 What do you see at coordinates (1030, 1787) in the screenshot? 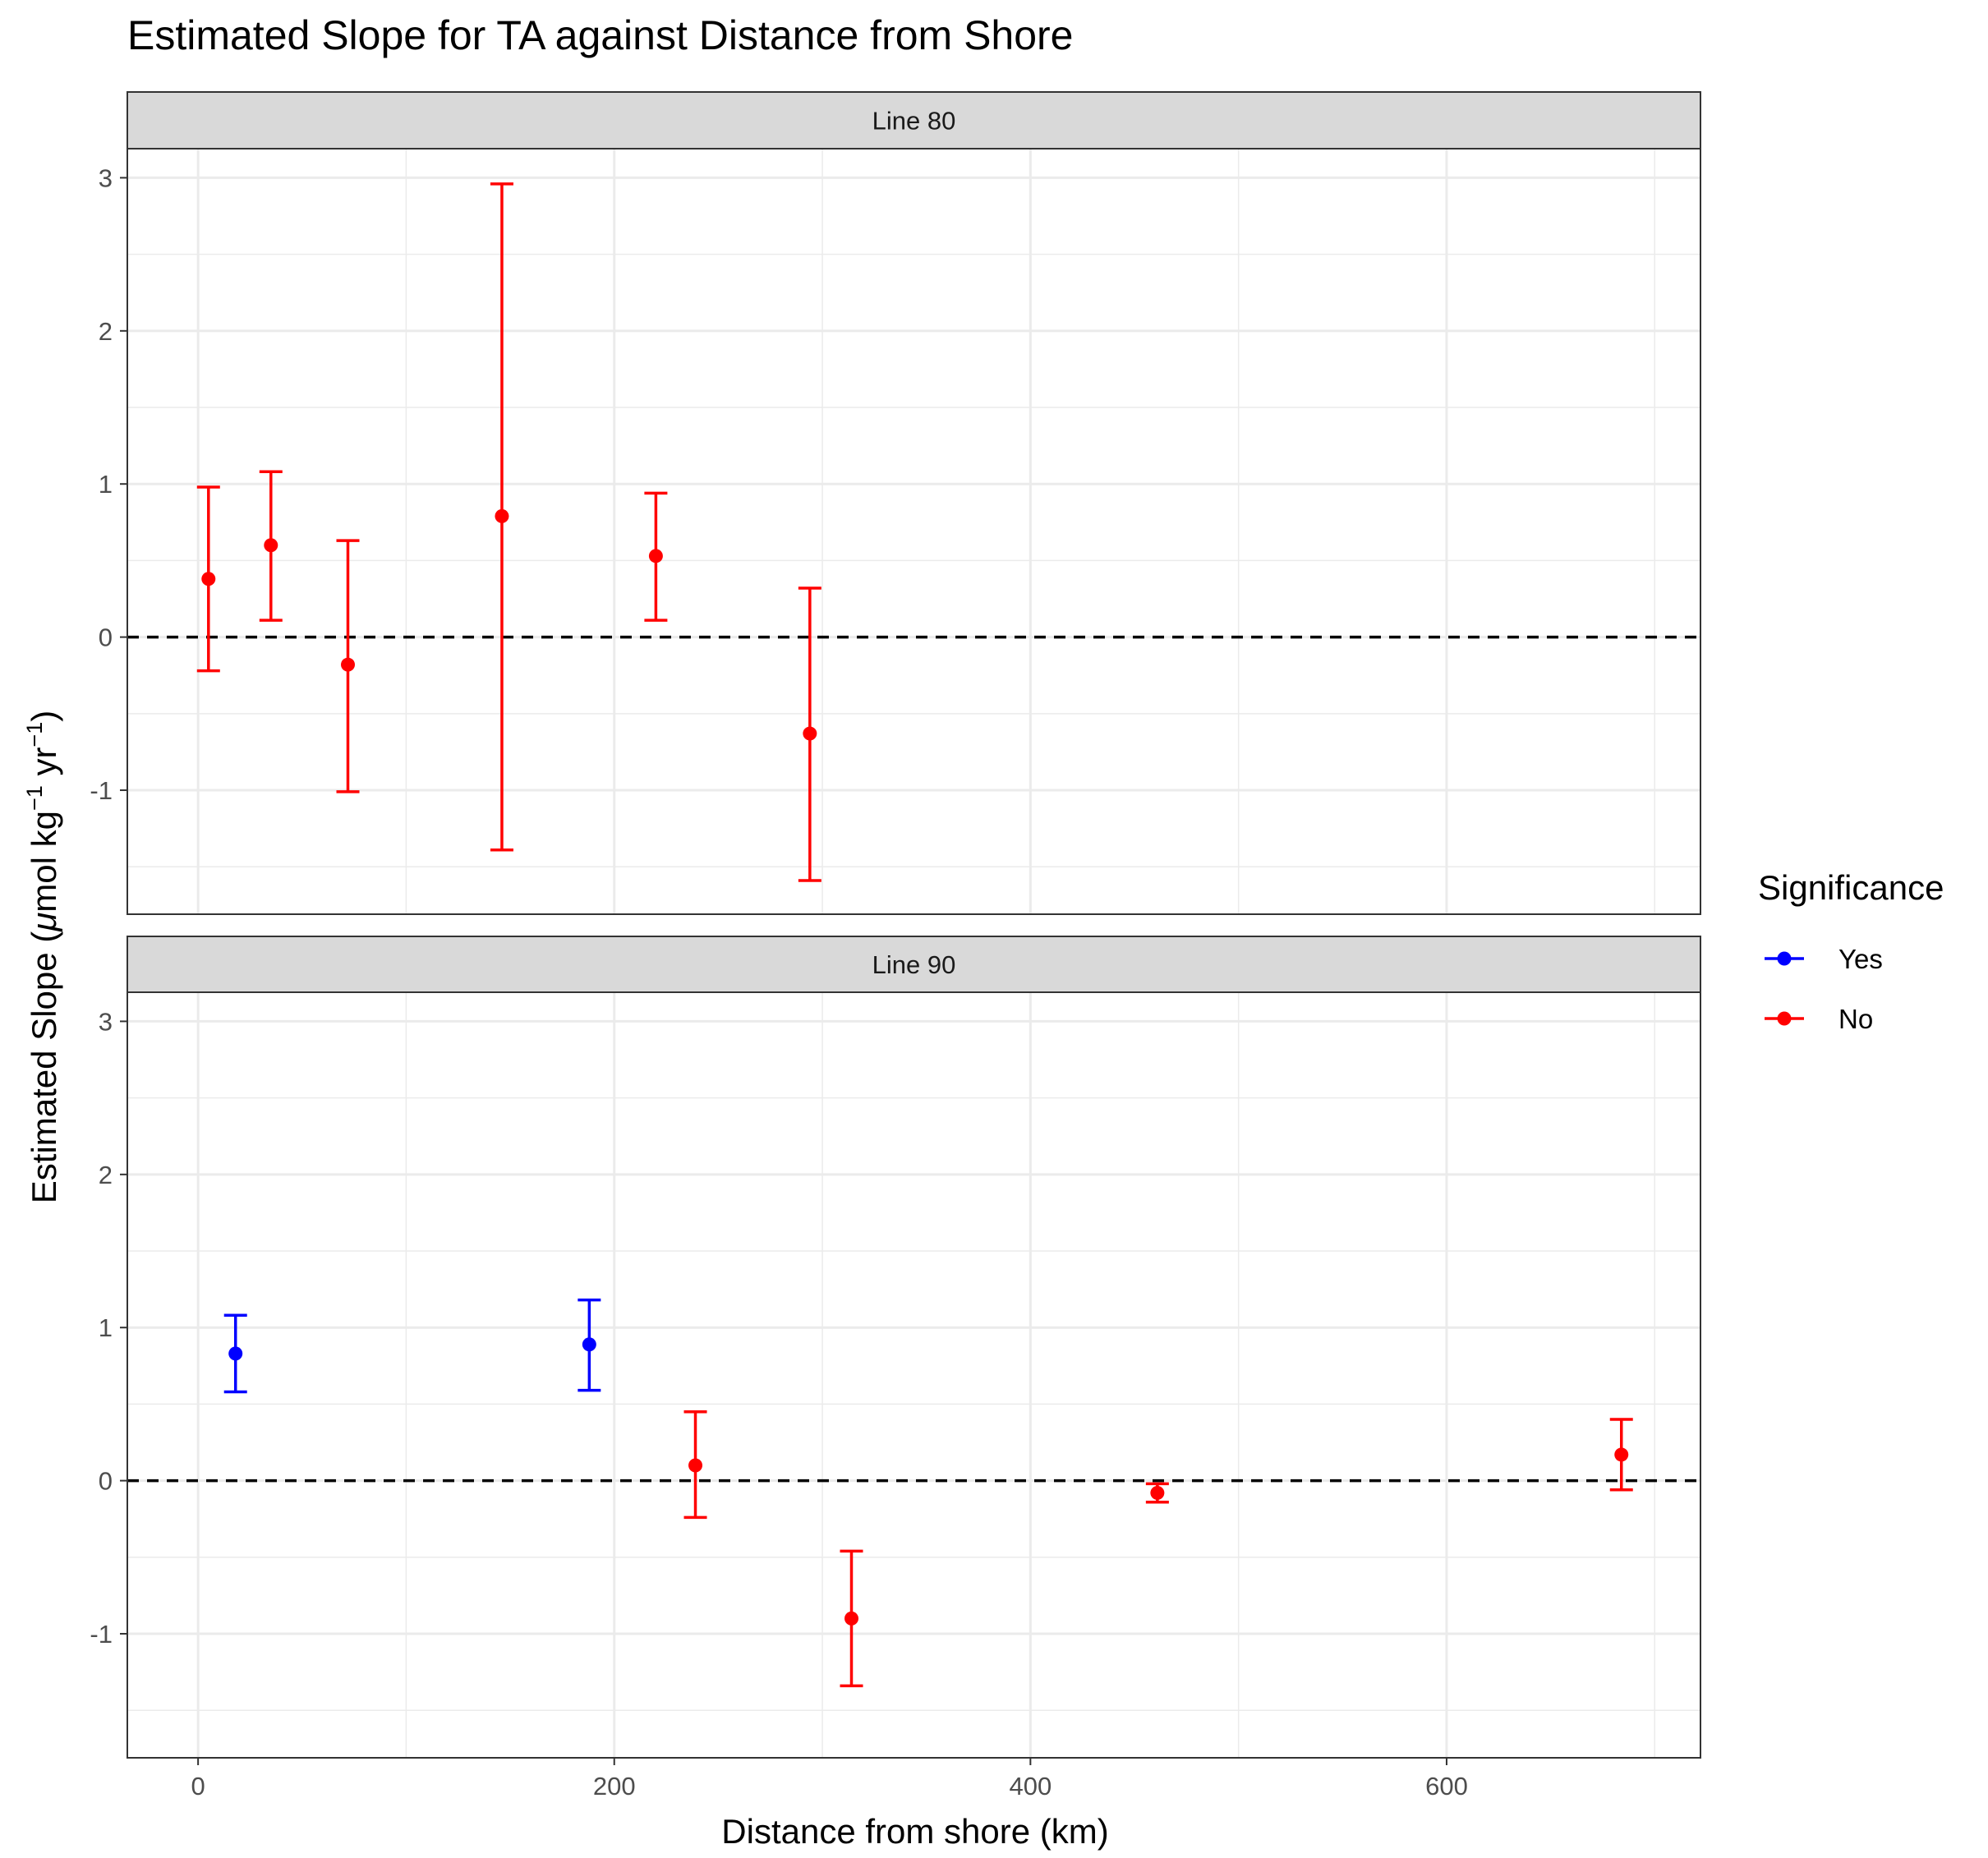
I see `x-tick-label: 400` at bounding box center [1030, 1787].